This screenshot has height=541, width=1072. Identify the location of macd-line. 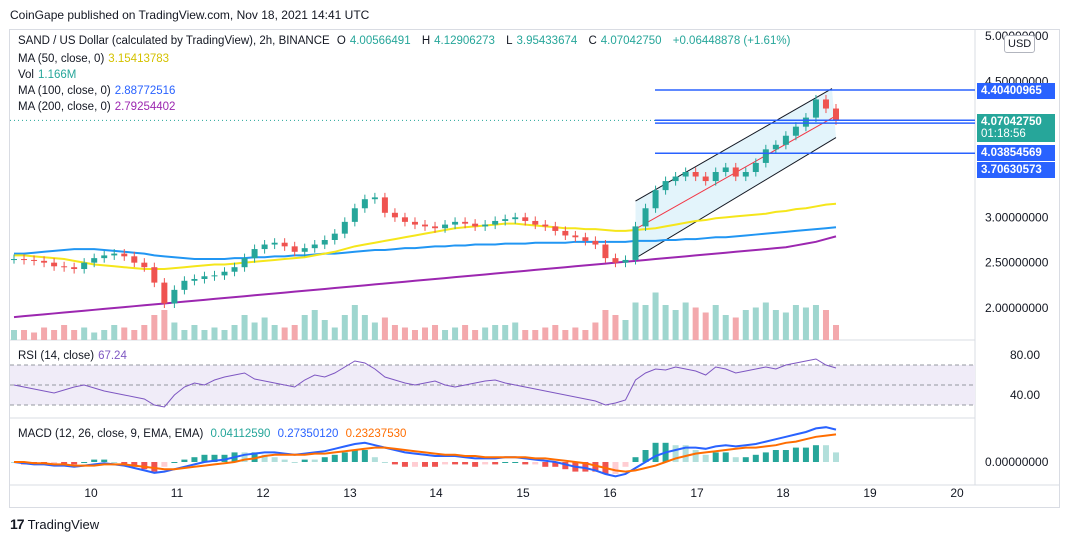
(425, 452).